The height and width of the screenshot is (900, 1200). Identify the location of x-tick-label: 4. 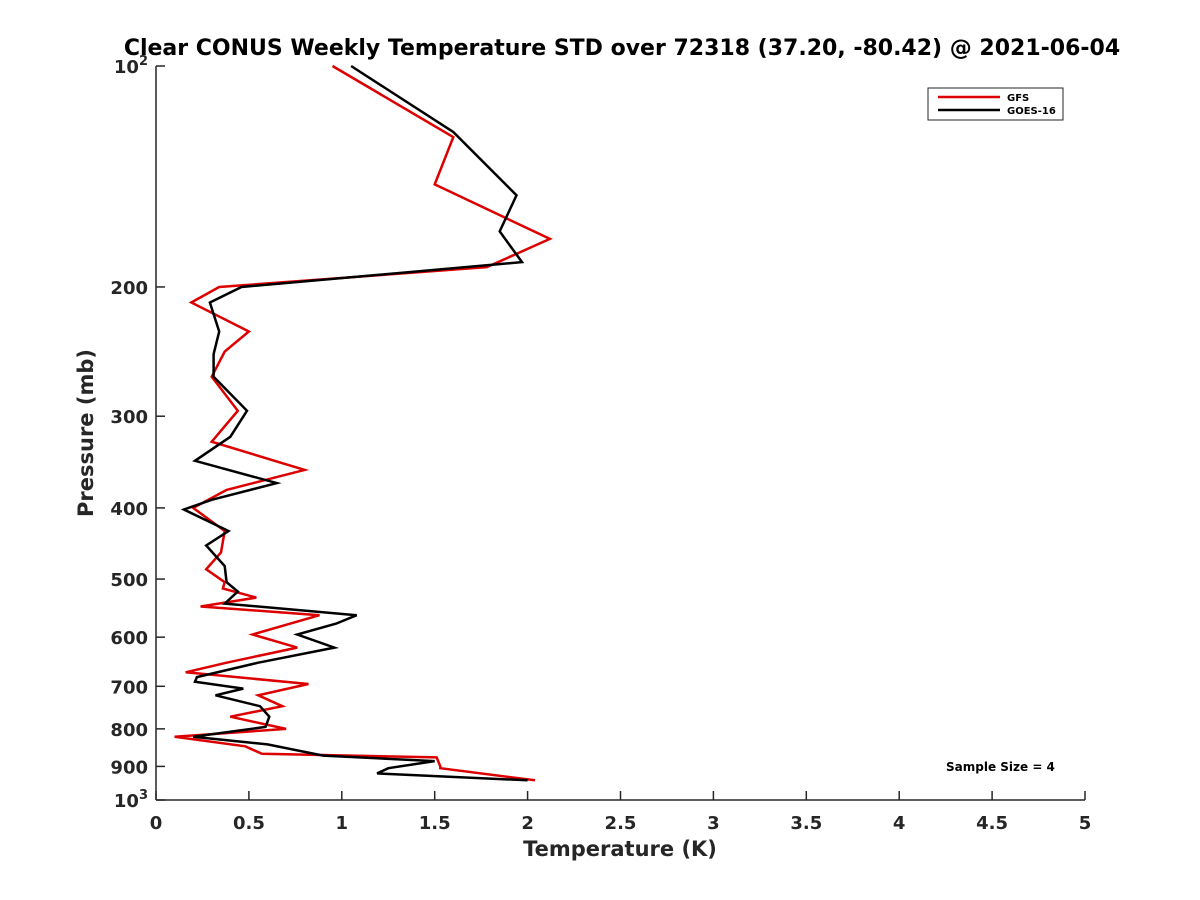
(899, 823).